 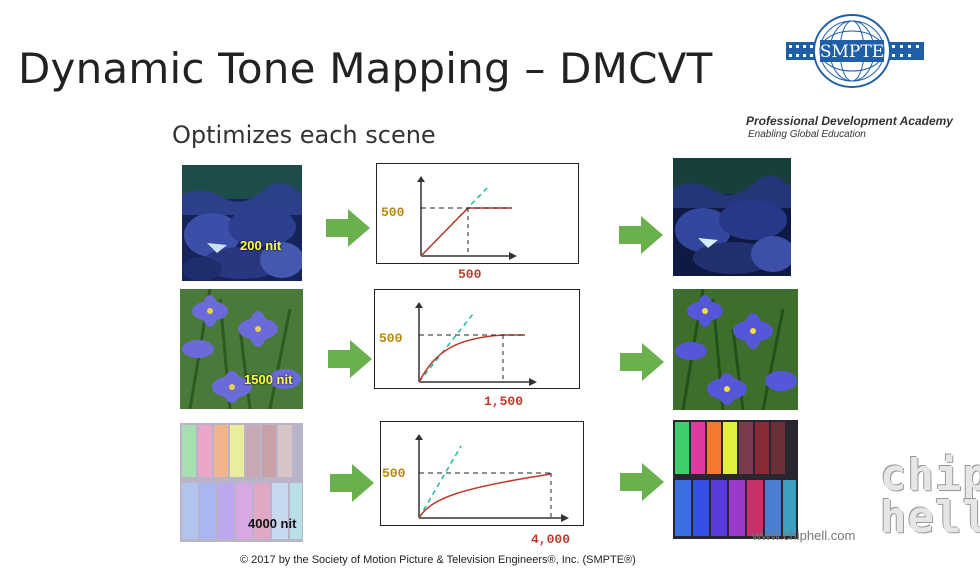 I want to click on x-axis-value: 1,500, so click(x=504, y=401).